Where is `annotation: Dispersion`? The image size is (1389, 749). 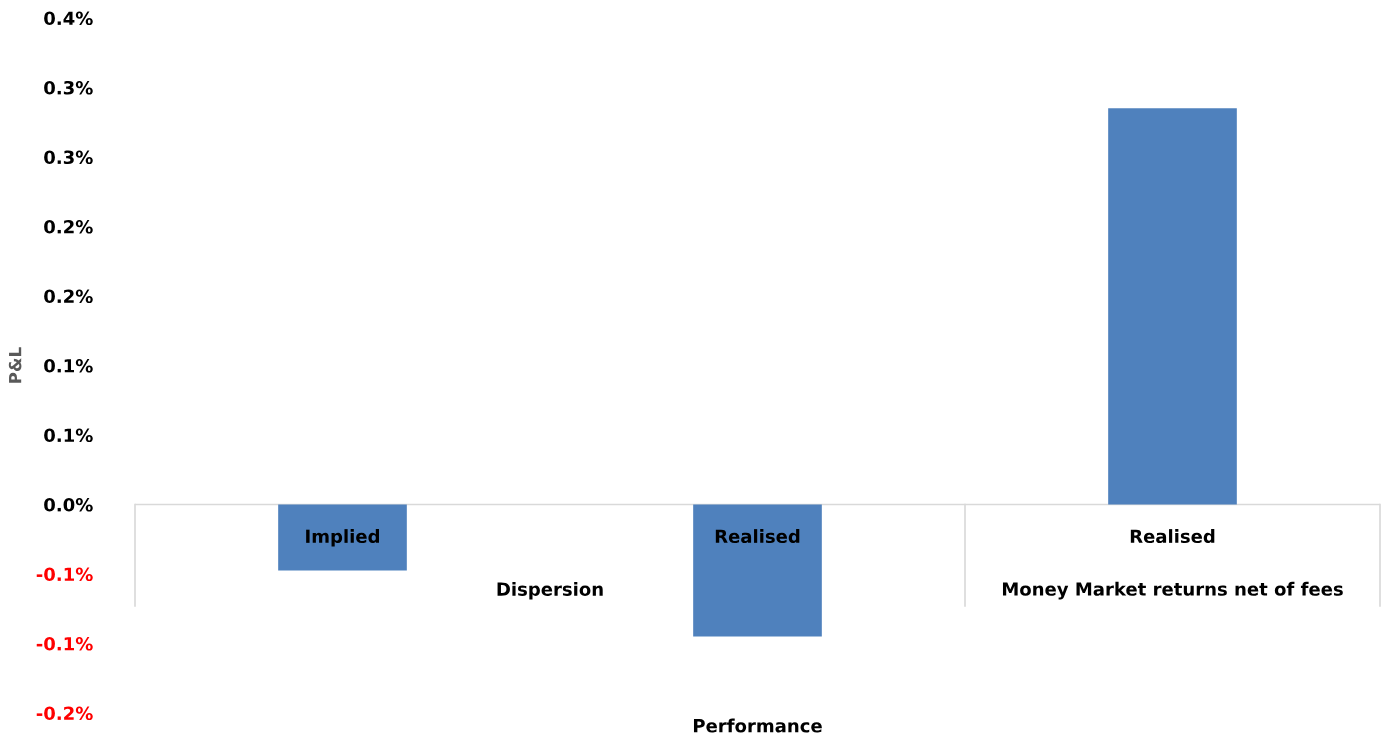 annotation: Dispersion is located at coordinates (550, 590).